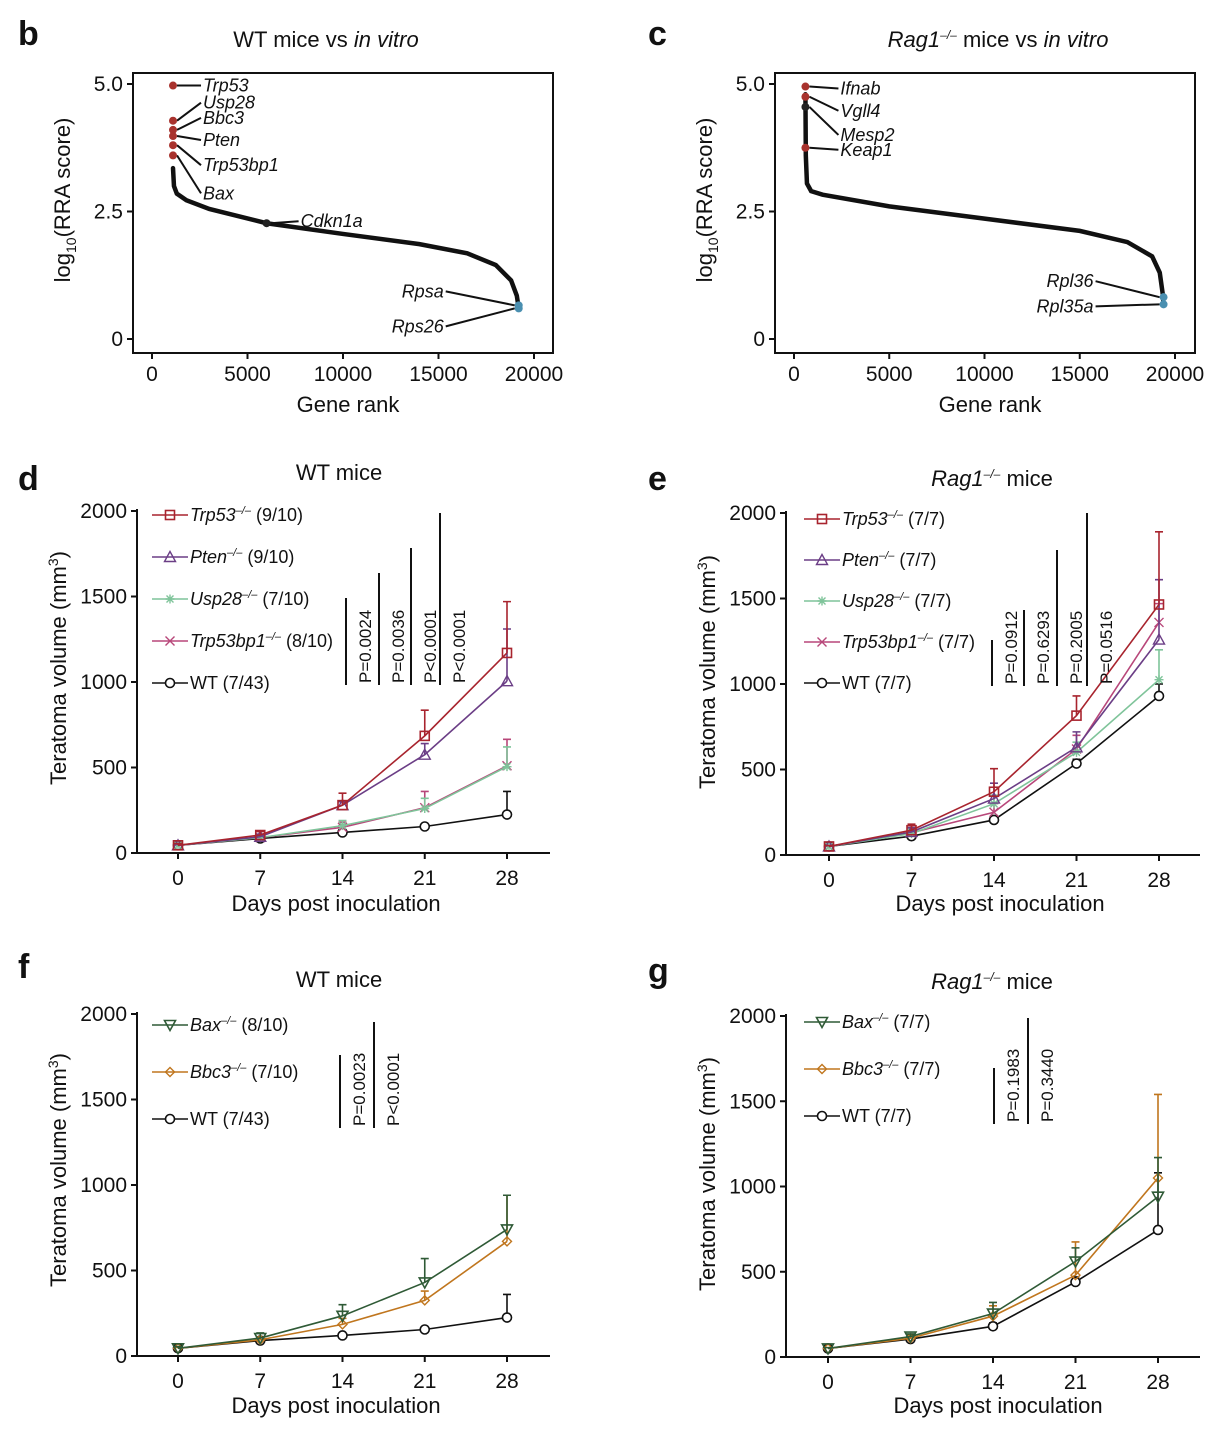 This screenshot has width=1218, height=1429. What do you see at coordinates (870, 560) in the screenshot?
I see `legend-item: Pten–/– (7/7)` at bounding box center [870, 560].